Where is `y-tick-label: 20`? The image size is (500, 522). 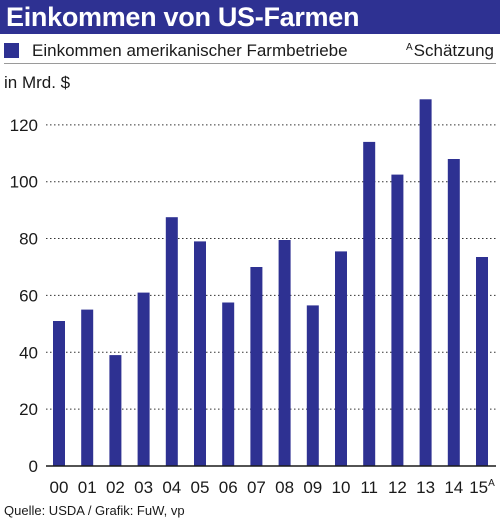
y-tick-label: 20 is located at coordinates (28, 409).